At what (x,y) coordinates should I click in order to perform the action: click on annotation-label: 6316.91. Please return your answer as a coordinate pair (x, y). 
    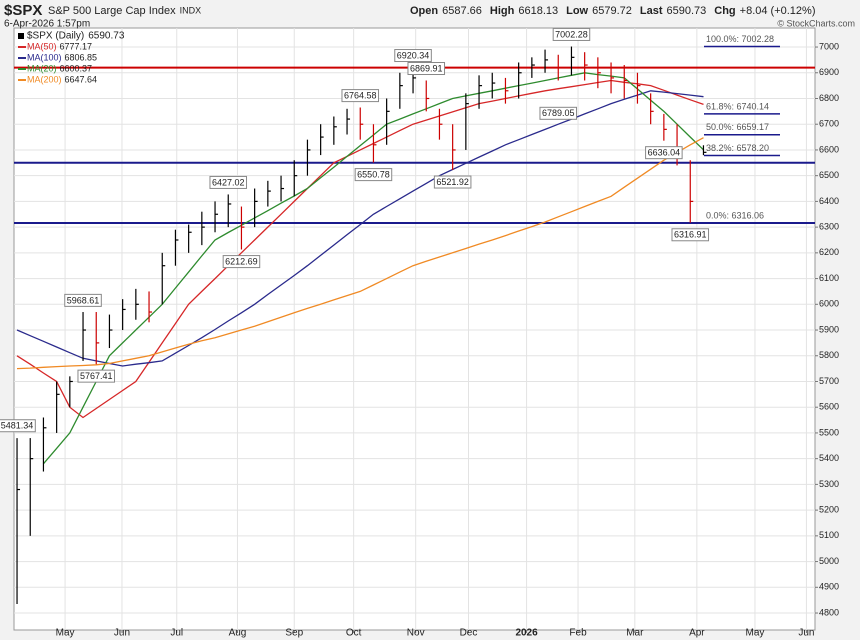
    Looking at the image, I should click on (690, 235).